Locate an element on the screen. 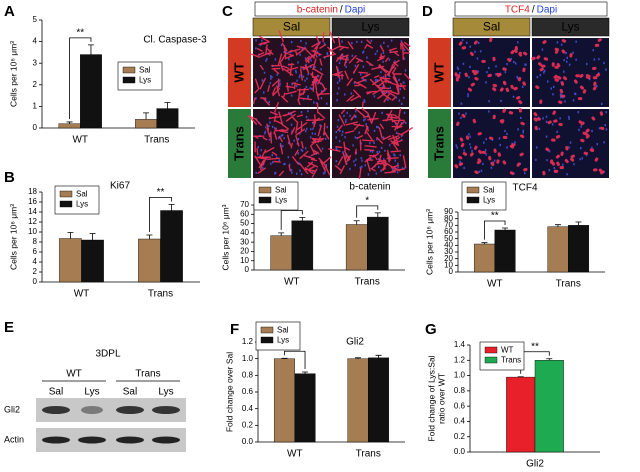  legend-label: Lys is located at coordinates (82, 204).